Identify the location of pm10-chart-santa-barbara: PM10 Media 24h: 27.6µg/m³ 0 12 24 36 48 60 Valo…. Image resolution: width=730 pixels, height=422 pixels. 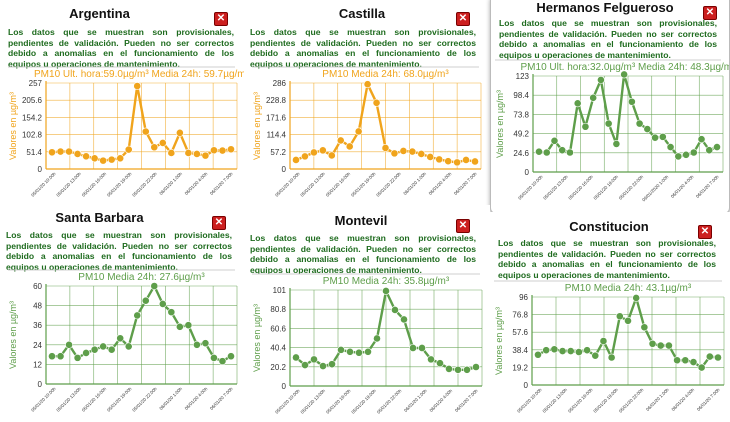
(123, 341).